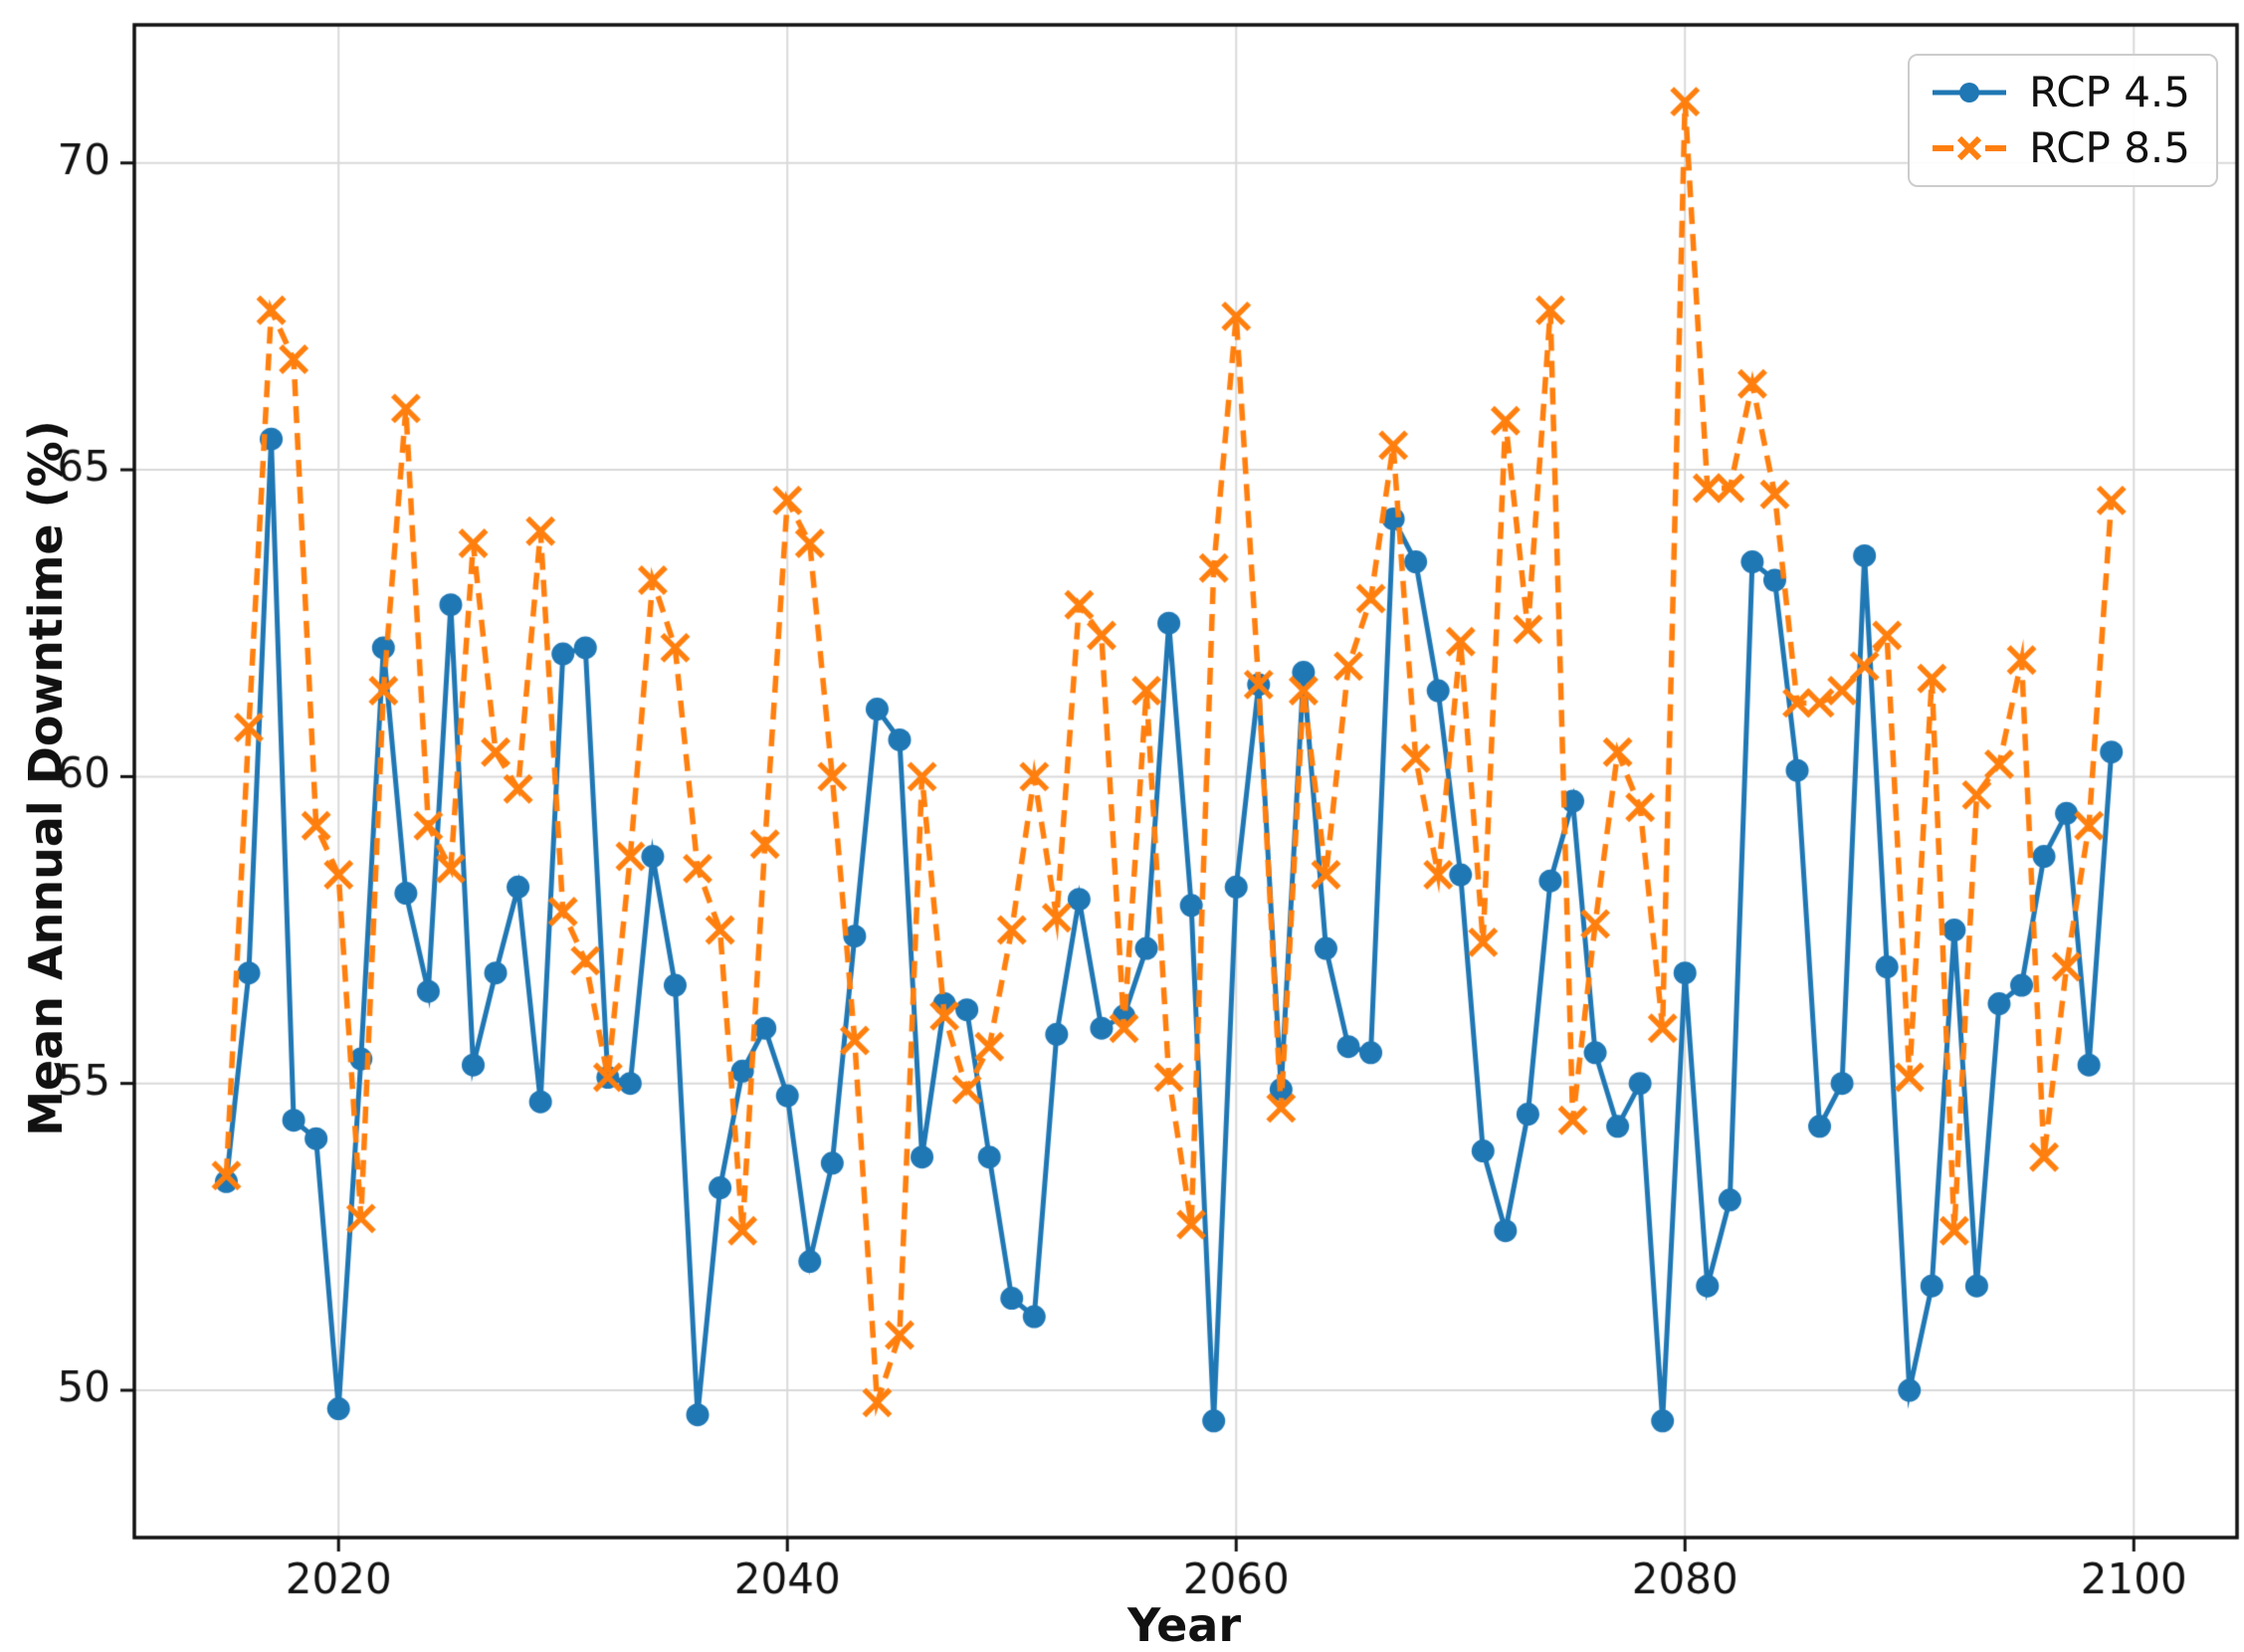  What do you see at coordinates (46, 778) in the screenshot?
I see `y-axis-label: Mean Annual Downtime (%)` at bounding box center [46, 778].